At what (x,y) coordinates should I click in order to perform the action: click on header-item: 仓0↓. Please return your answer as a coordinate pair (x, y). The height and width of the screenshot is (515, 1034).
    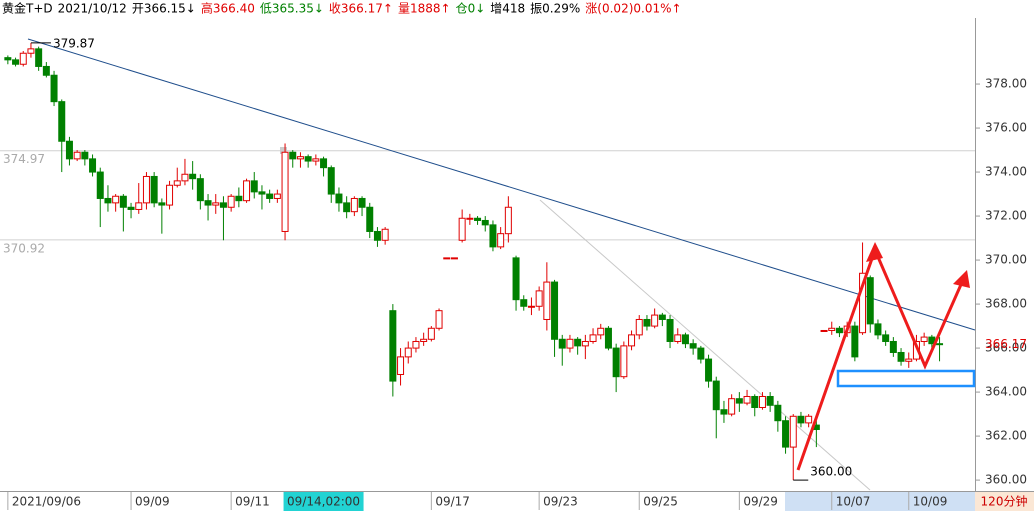
    Looking at the image, I should click on (471, 9).